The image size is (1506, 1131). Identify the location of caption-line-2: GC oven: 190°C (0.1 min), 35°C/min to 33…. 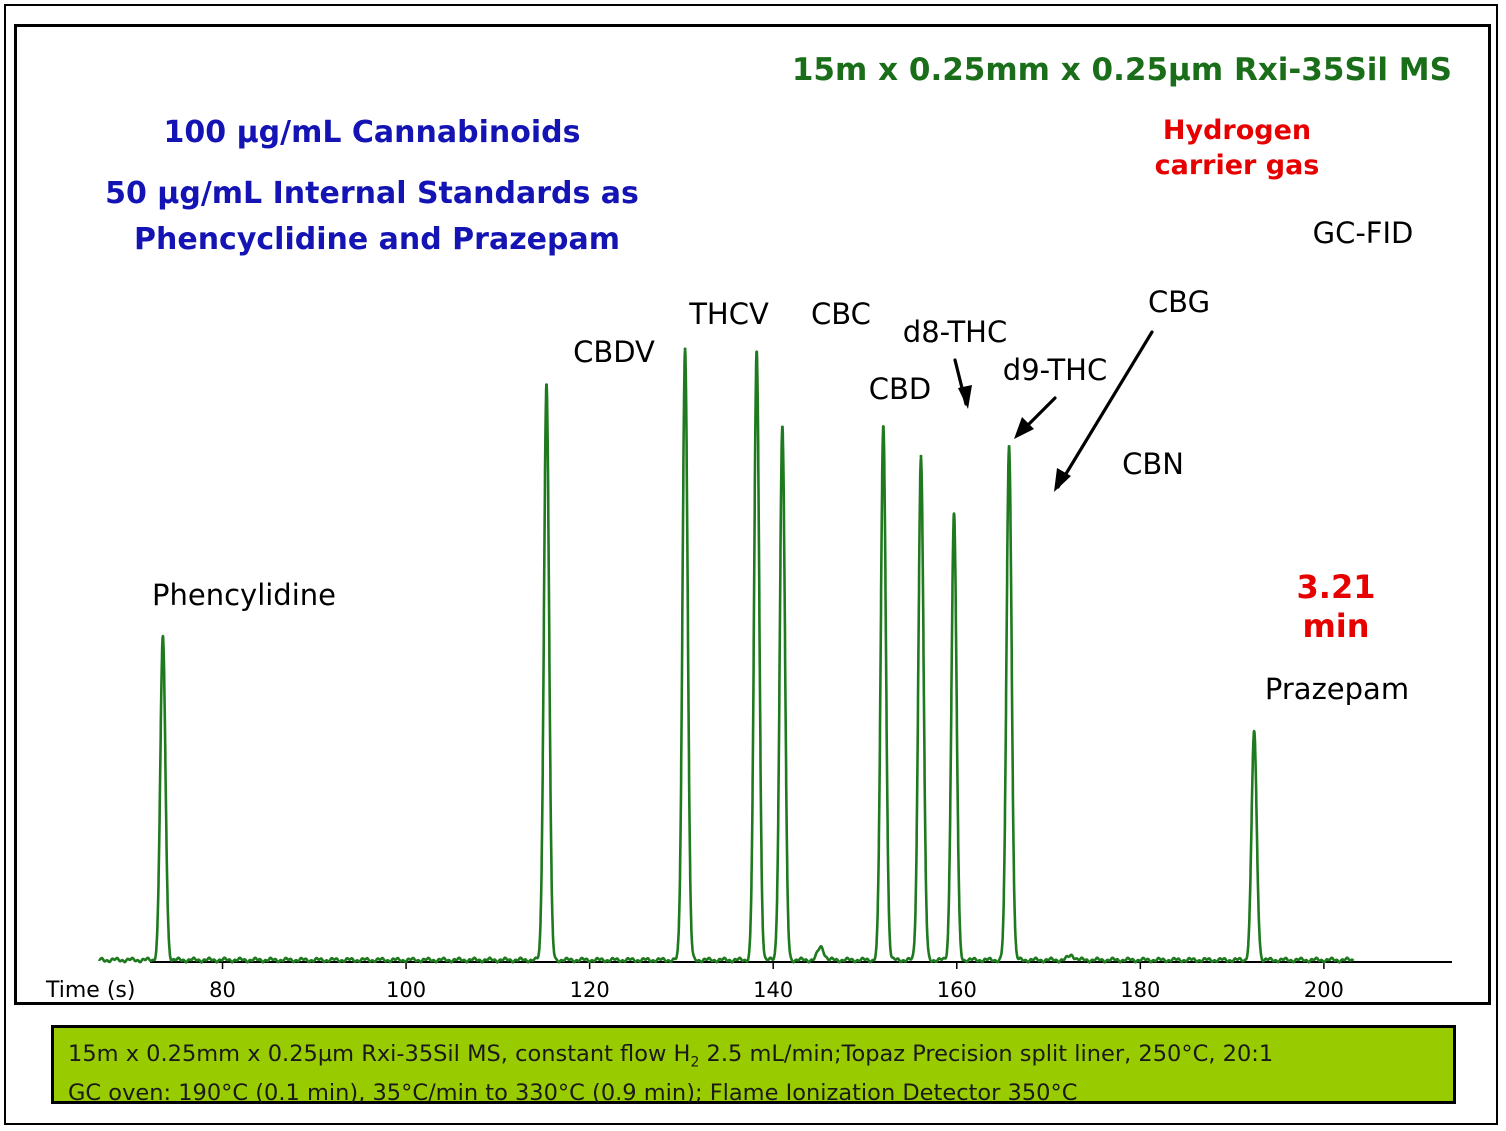
(573, 1092).